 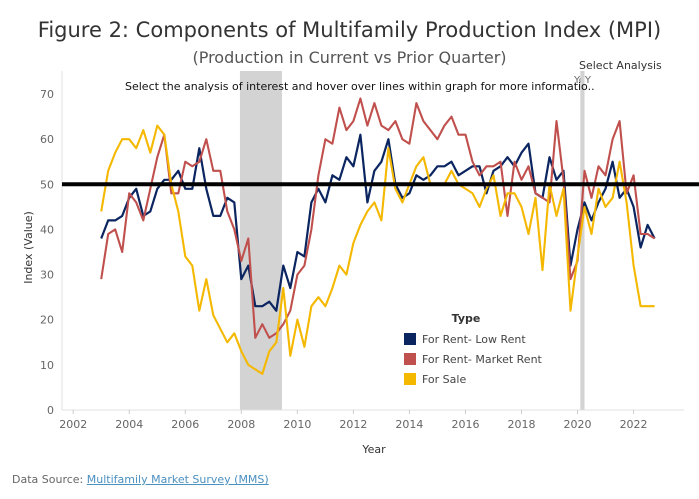 I want to click on legend-label: For Rent- Market Rent, so click(x=482, y=359).